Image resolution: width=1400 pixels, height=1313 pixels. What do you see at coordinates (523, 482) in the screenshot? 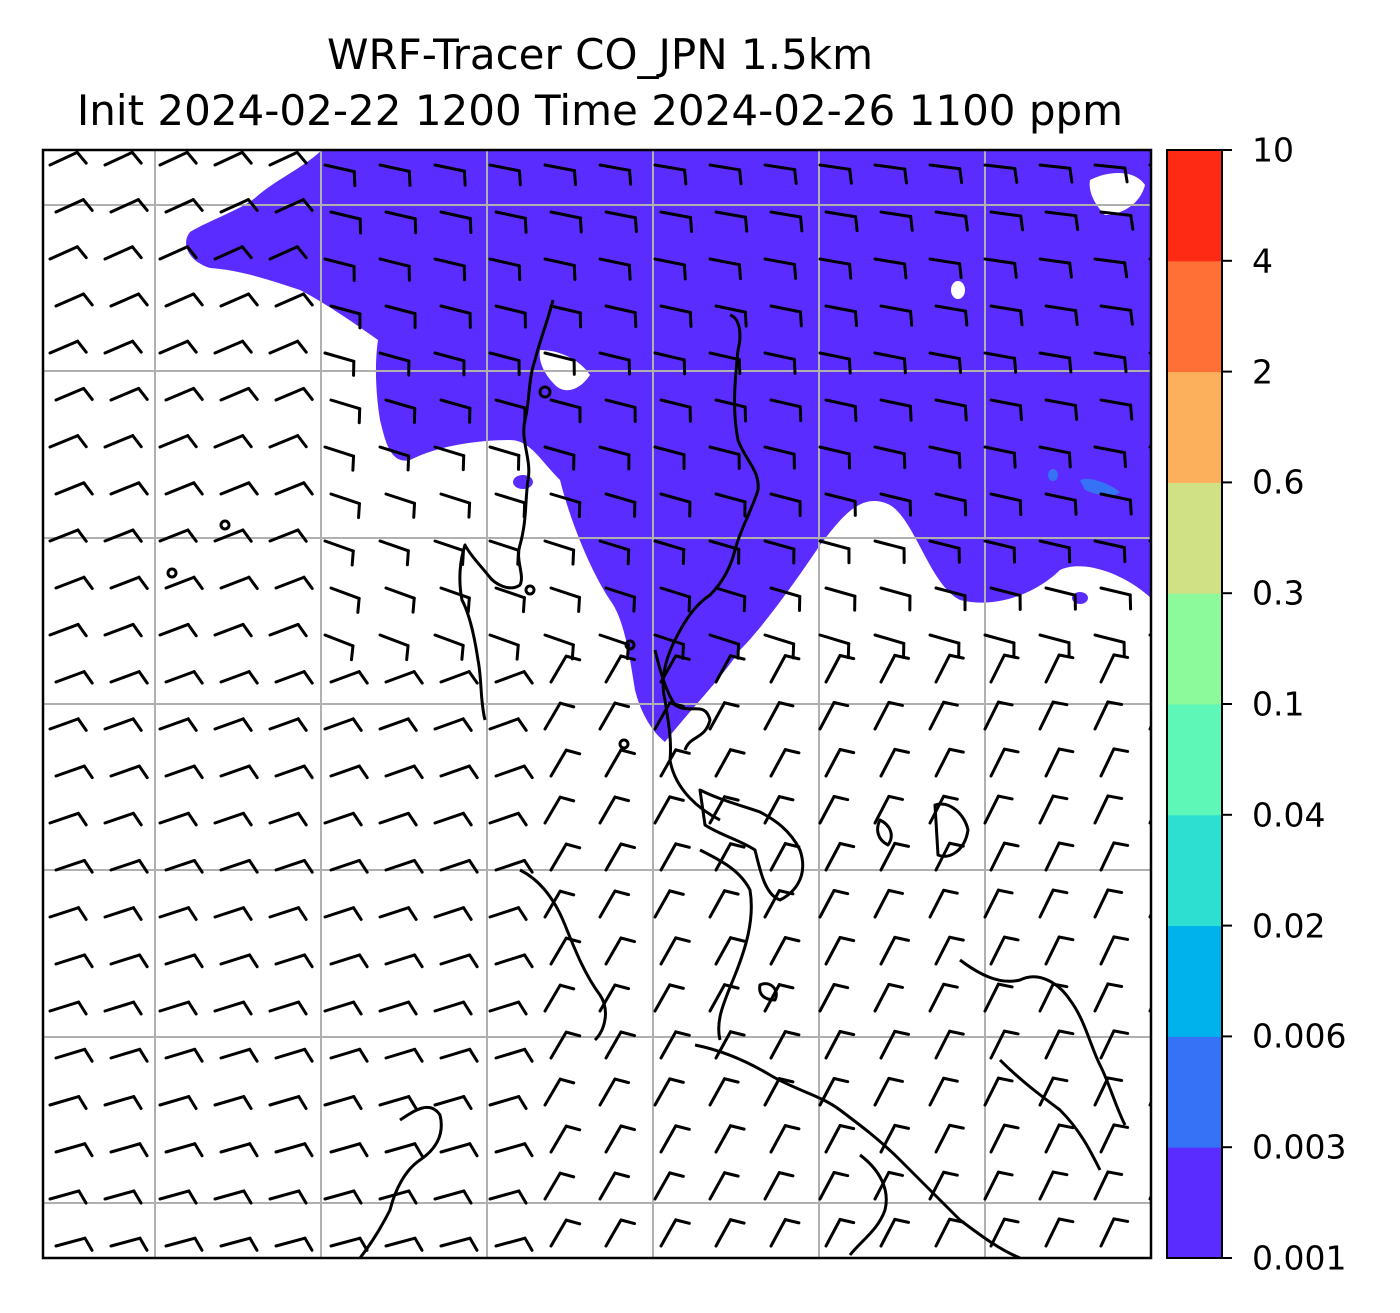
I see `co-plume-patch` at bounding box center [523, 482].